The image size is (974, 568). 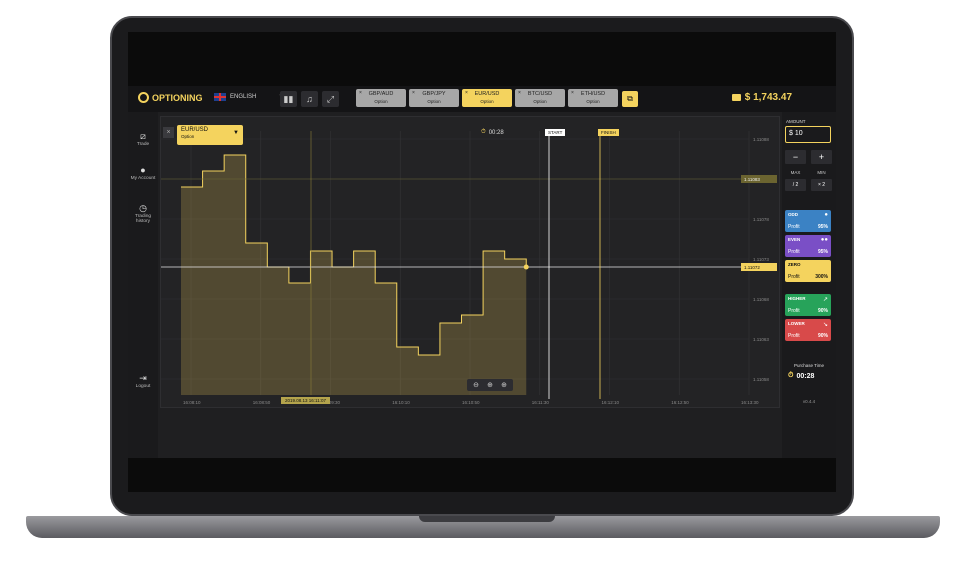 I want to click on y-tick-label: 1.11078, so click(x=761, y=219).